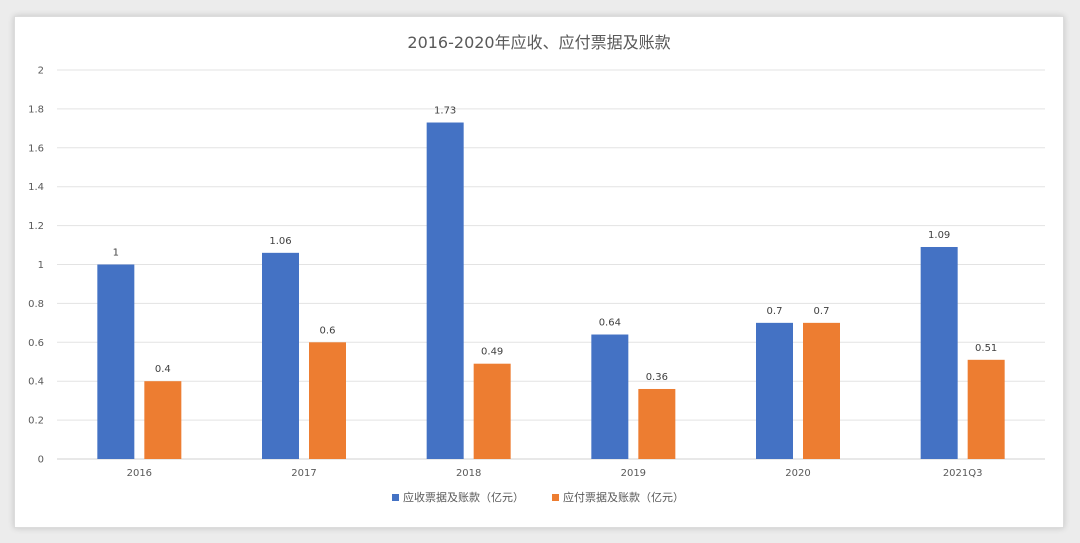 This screenshot has width=1080, height=543. I want to click on y-tick-label: 0.2, so click(36, 421).